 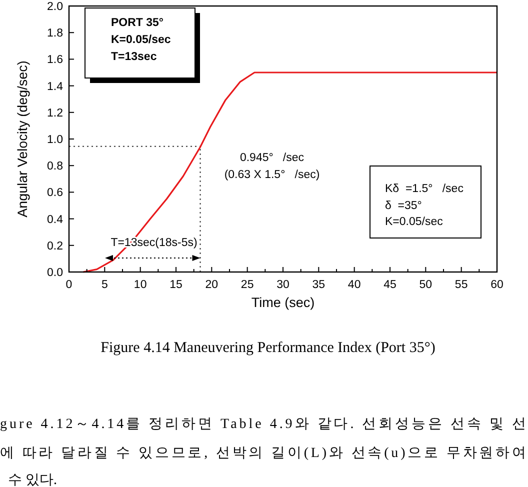 What do you see at coordinates (55, 246) in the screenshot?
I see `y-tick-label: 0.2` at bounding box center [55, 246].